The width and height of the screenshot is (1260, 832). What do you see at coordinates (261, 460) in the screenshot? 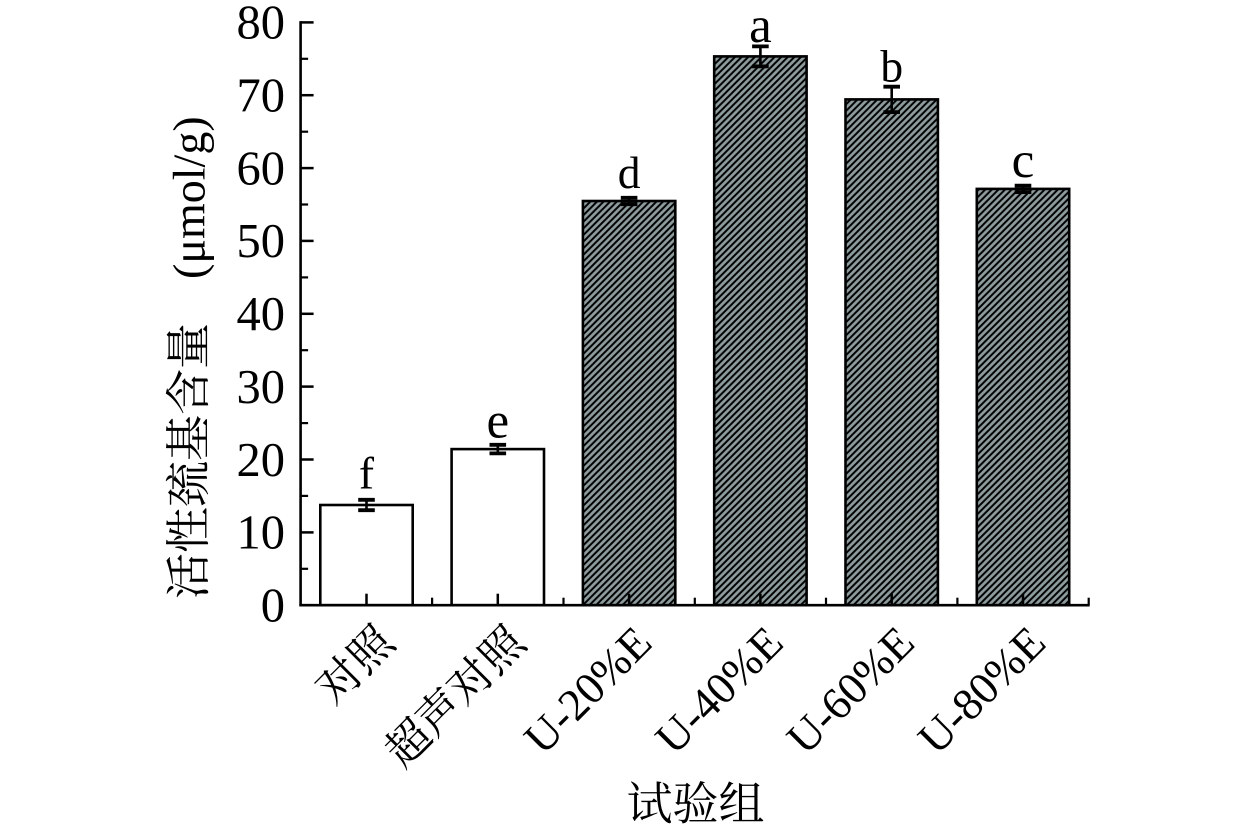
I see `svg-text: 20` at bounding box center [261, 460].